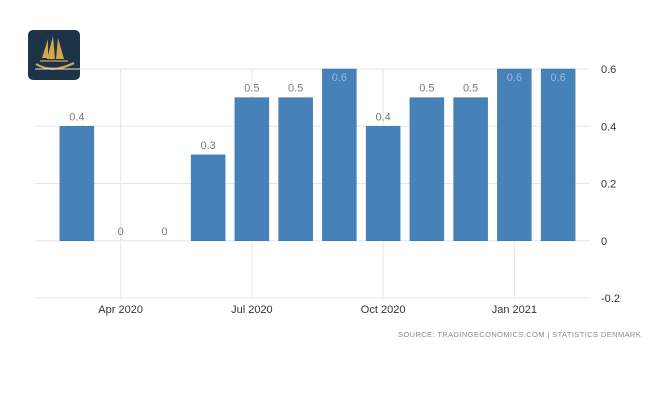 The height and width of the screenshot is (400, 650). I want to click on x-tick-label: Oct 2020, so click(383, 310).